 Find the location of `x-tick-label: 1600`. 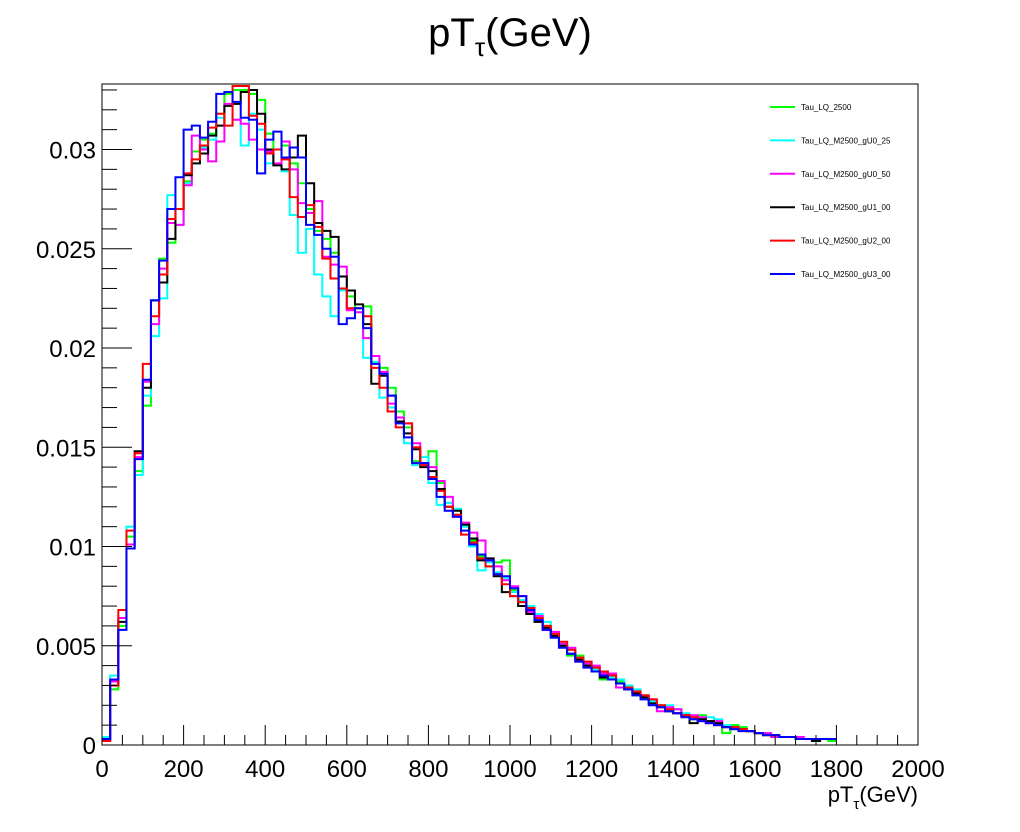

x-tick-label: 1600 is located at coordinates (754, 769).